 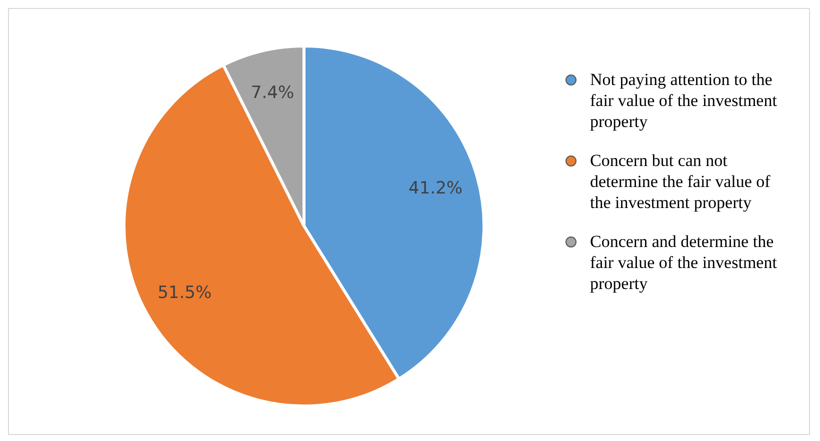 What do you see at coordinates (684, 262) in the screenshot?
I see `legend-label: Concern and determine the fair value of the investment property` at bounding box center [684, 262].